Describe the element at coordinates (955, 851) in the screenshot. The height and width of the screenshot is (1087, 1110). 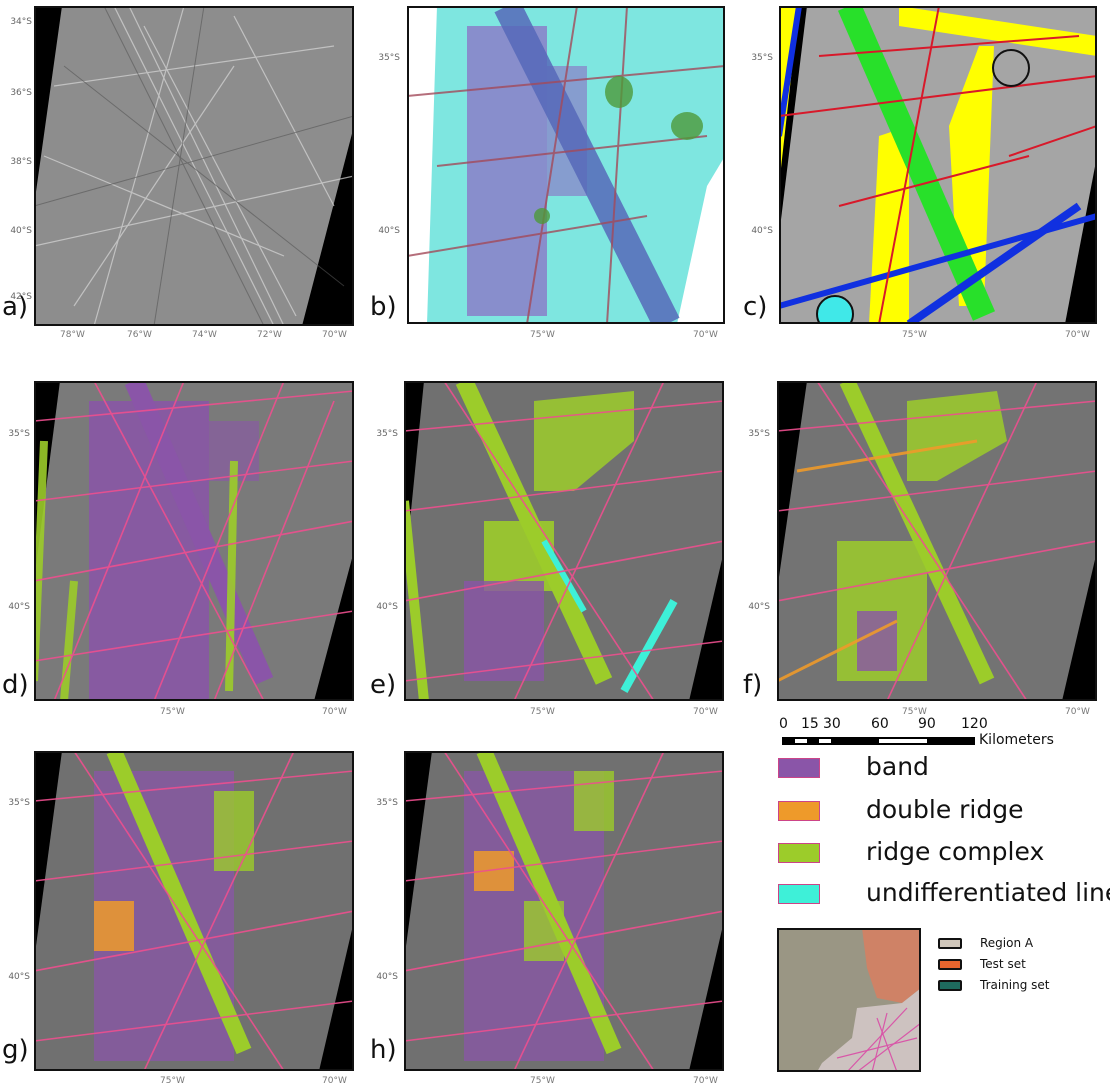
I see `legend-label: ridge complex` at that location.